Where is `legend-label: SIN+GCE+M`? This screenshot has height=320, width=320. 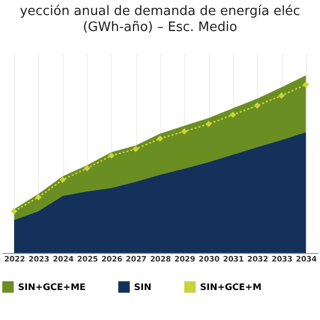
legend-label: SIN+GCE+M is located at coordinates (231, 288).